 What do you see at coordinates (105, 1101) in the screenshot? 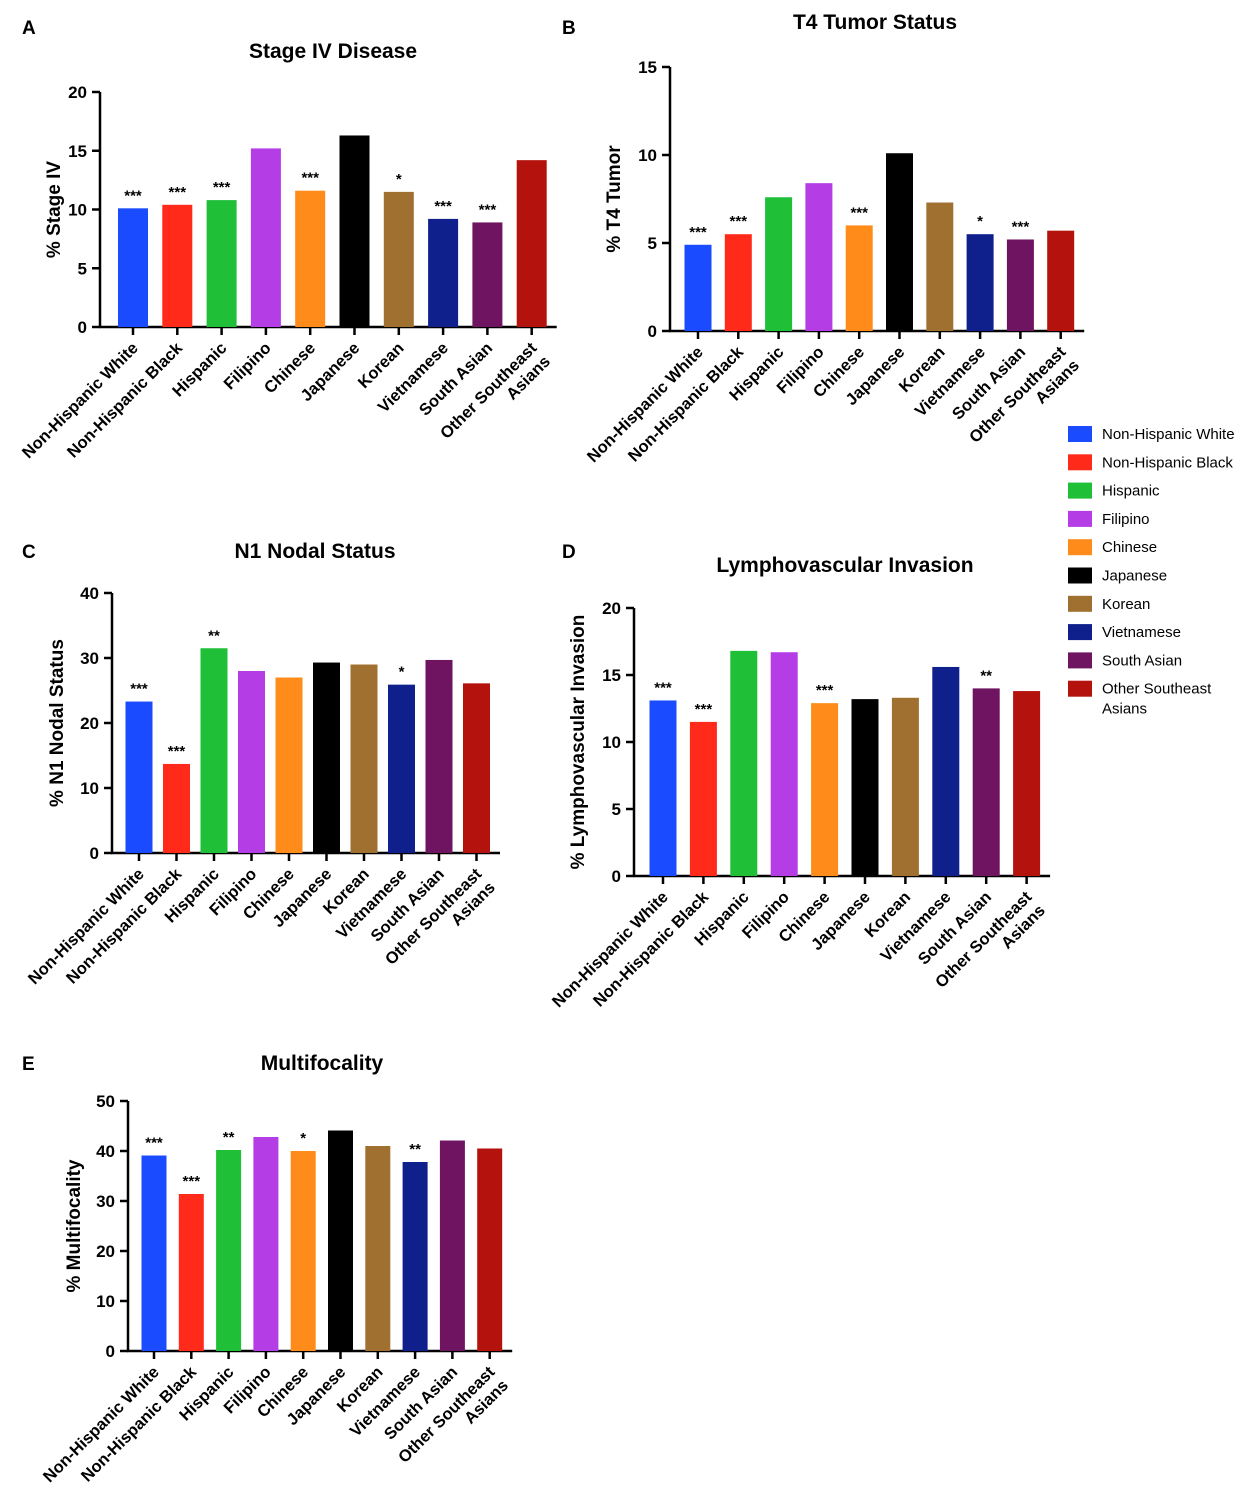
I see `y-tick-label: 50` at bounding box center [105, 1101].